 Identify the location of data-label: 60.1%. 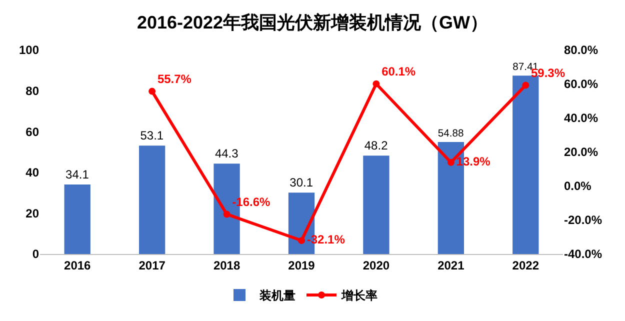
(399, 71).